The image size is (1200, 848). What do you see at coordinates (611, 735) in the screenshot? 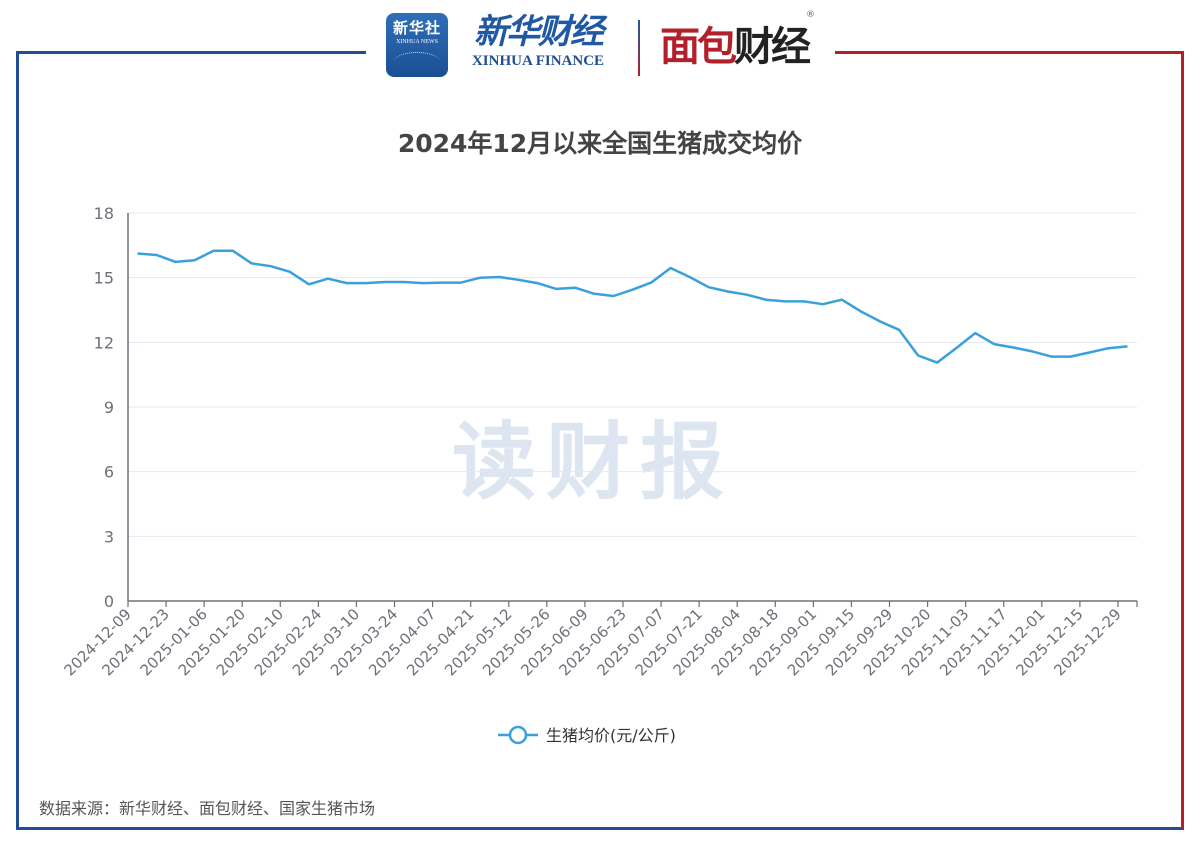
I see `legend-label: 生猪均价(元/公斤)` at bounding box center [611, 735].